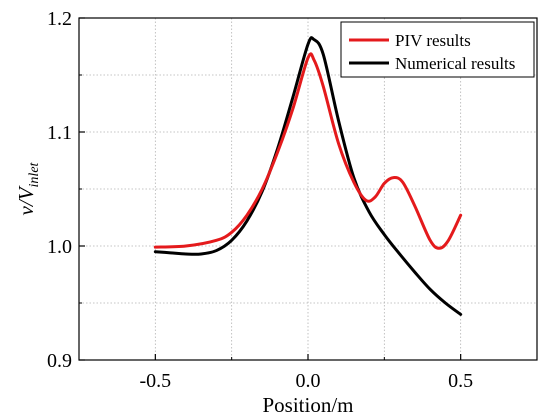 The width and height of the screenshot is (550, 420). What do you see at coordinates (307, 405) in the screenshot?
I see `x-axis-title: Position/m` at bounding box center [307, 405].